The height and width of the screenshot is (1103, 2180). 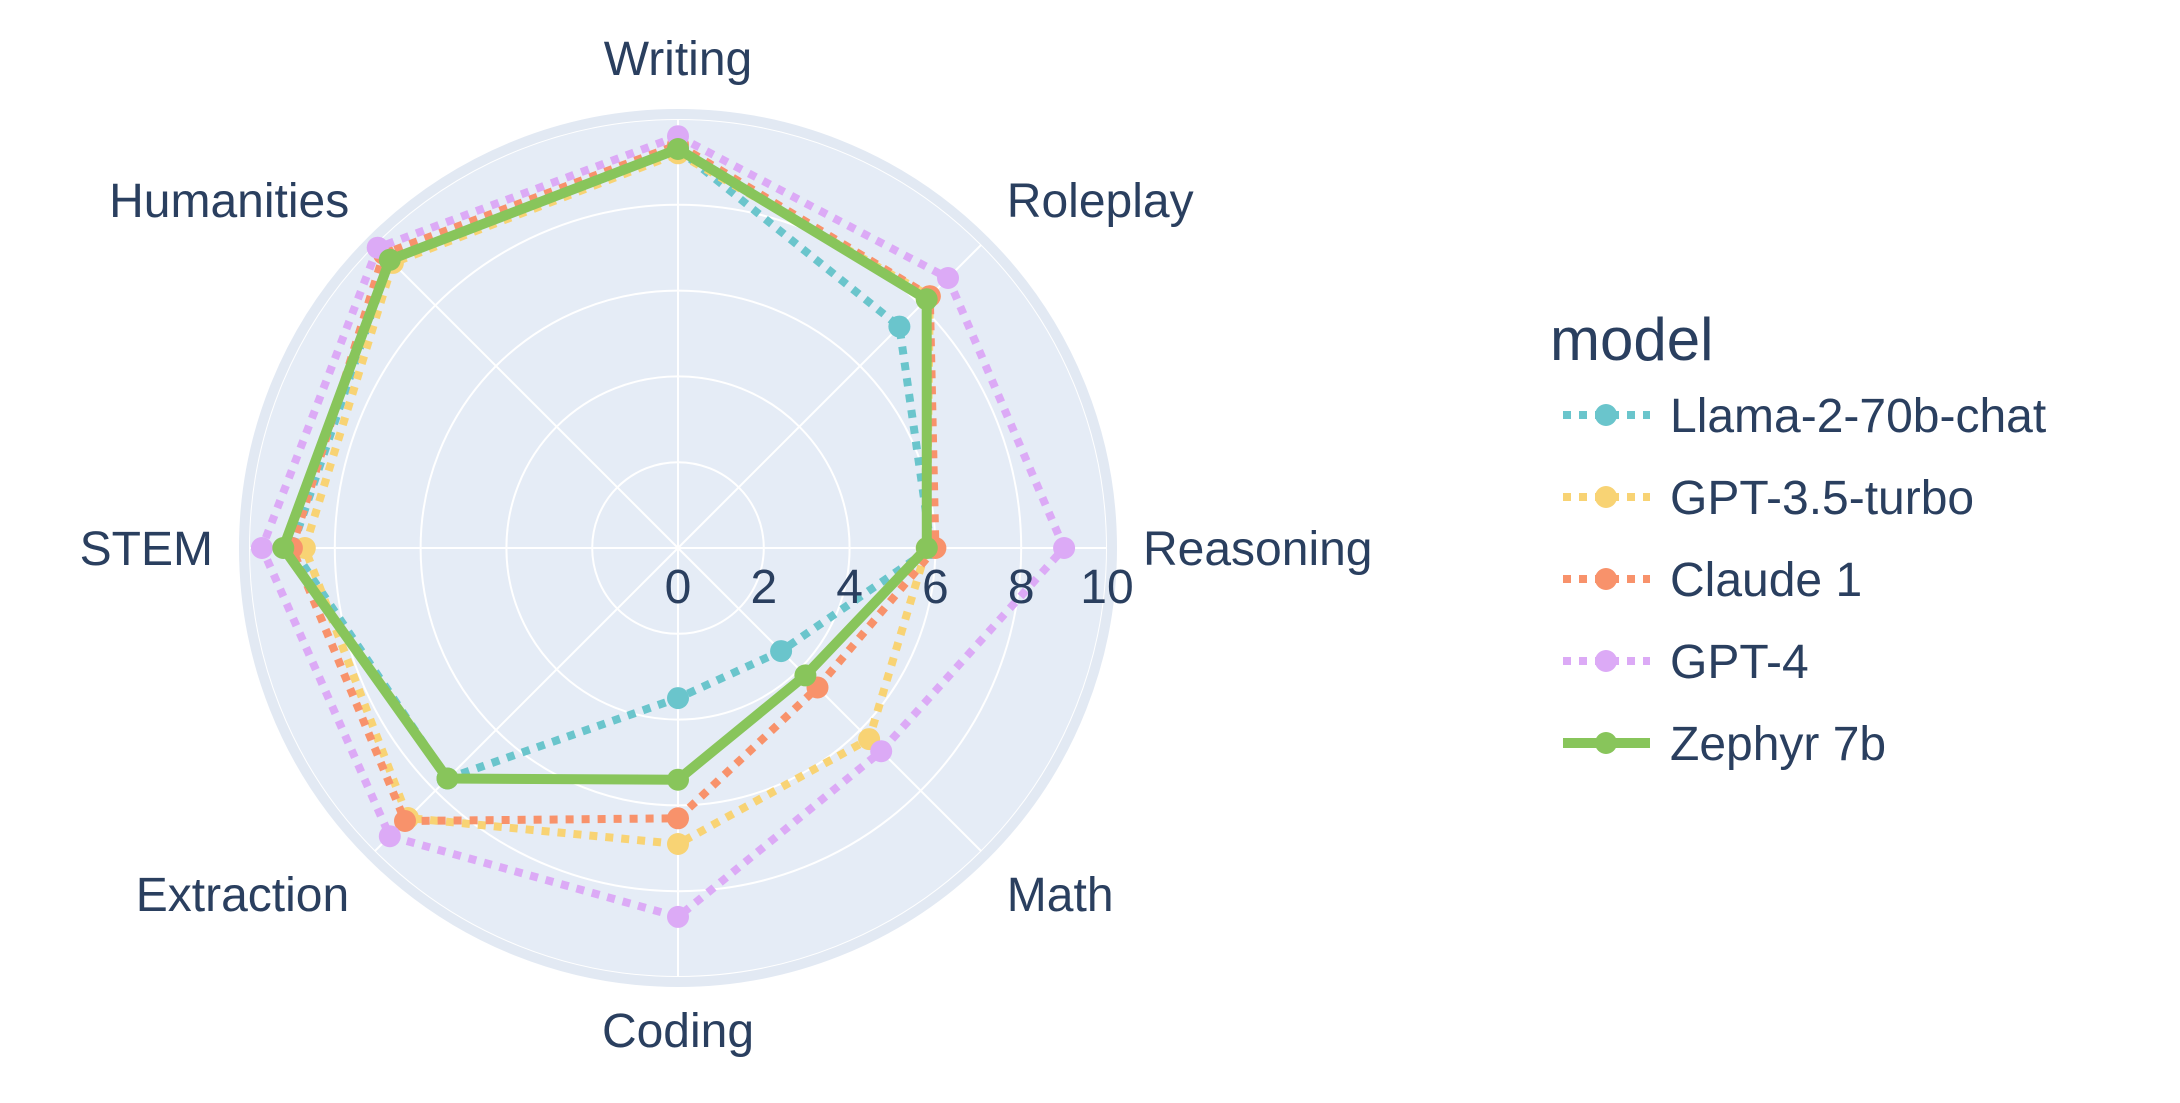 I want to click on radial-tick-label: 4, so click(x=849, y=587).